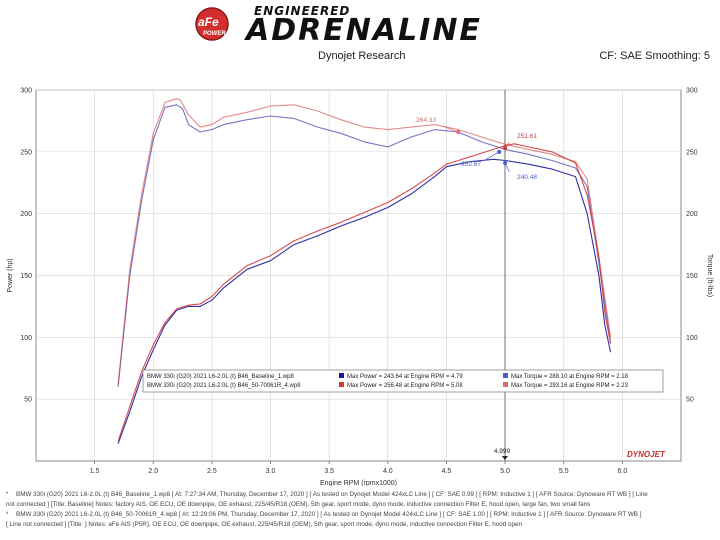  Describe the element at coordinates (690, 400) in the screenshot. I see `y-tick-label-right: 50` at that location.